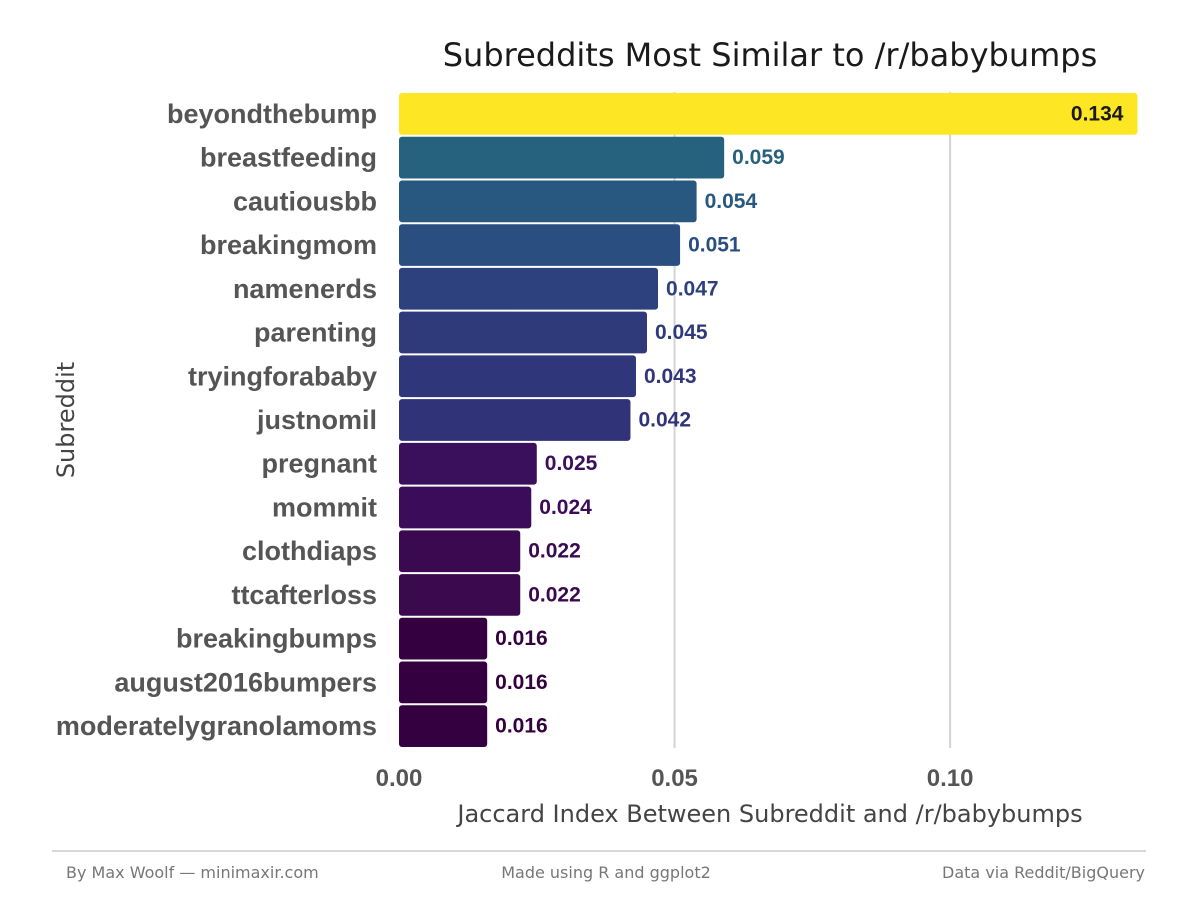 This screenshot has width=1200, height=900. What do you see at coordinates (554, 551) in the screenshot?
I see `value-label-clothdiaps: 0.022` at bounding box center [554, 551].